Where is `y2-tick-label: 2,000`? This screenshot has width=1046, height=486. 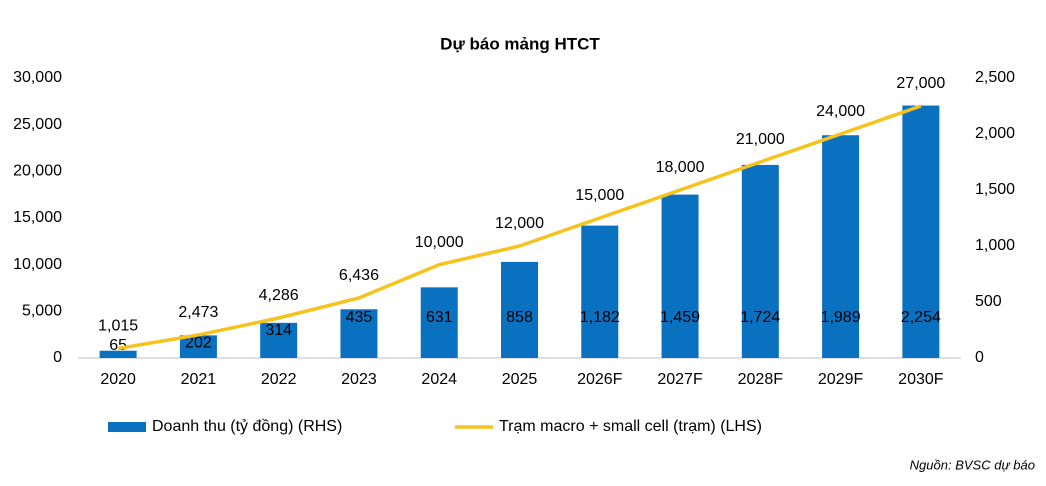 y2-tick-label: 2,000 is located at coordinates (995, 133).